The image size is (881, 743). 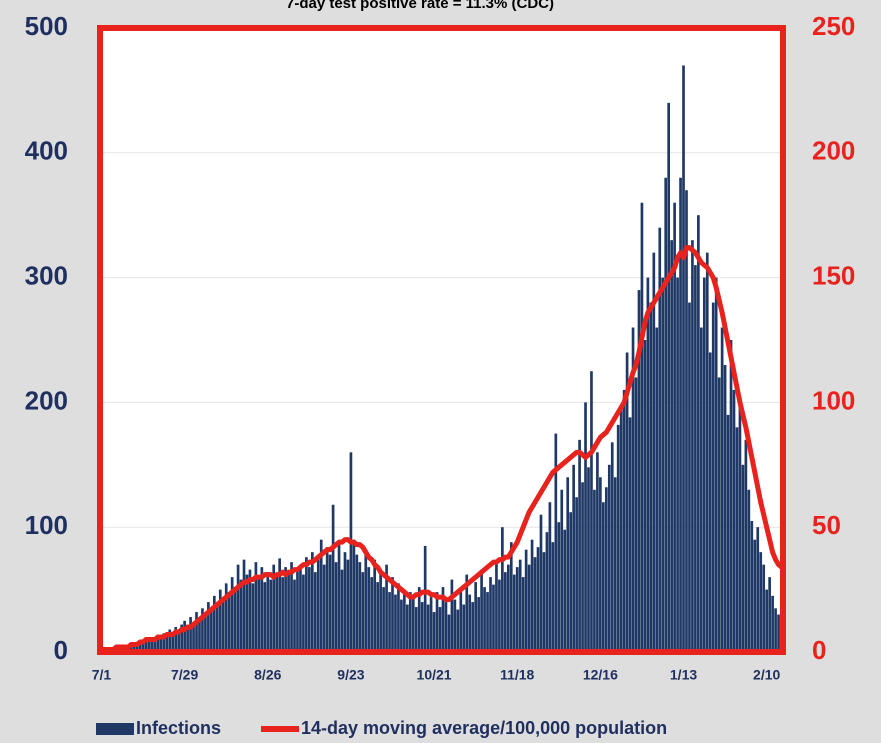 What do you see at coordinates (267, 675) in the screenshot?
I see `x-tick-label: 8/26` at bounding box center [267, 675].